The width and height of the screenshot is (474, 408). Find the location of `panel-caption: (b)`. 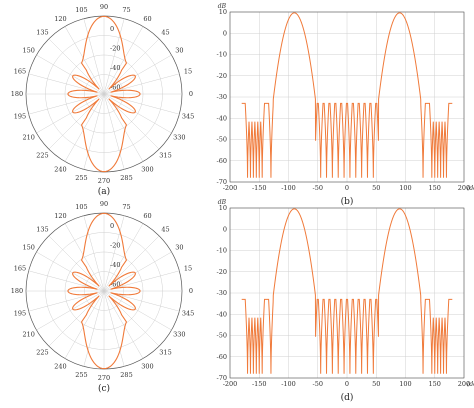

panel-caption: (b) is located at coordinates (347, 201).